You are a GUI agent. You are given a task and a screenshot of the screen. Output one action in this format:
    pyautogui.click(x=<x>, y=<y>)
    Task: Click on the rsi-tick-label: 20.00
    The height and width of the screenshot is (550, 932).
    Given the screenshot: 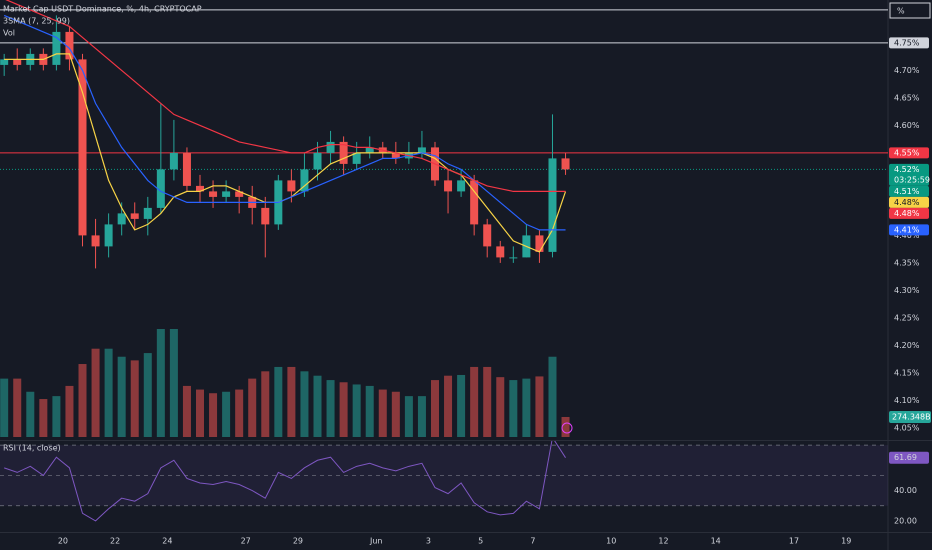 What is the action you would take?
    pyautogui.click(x=905, y=520)
    